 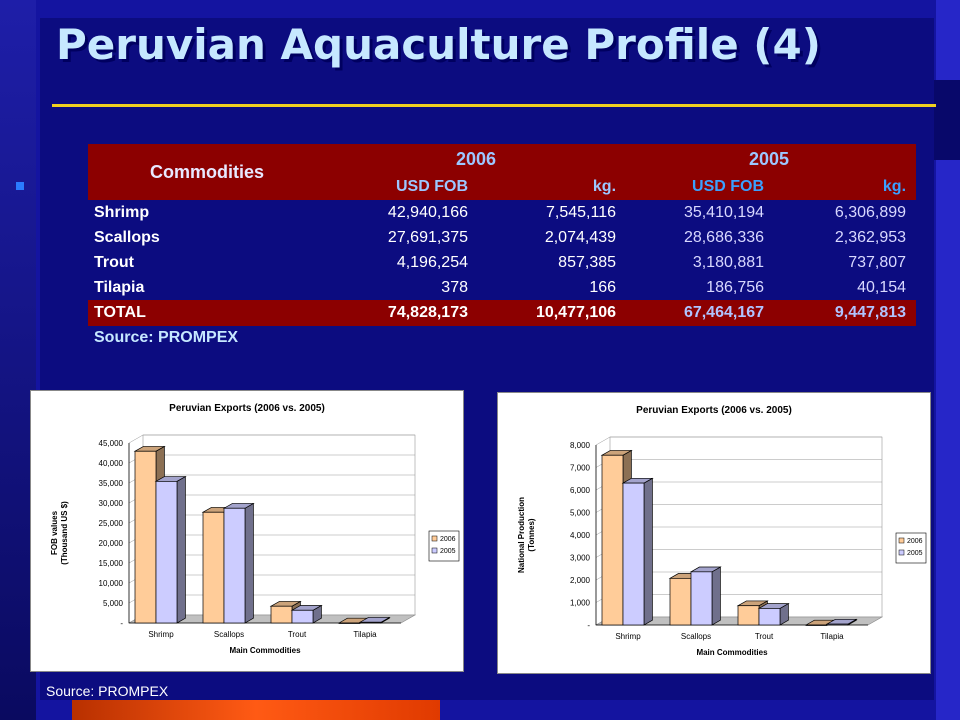 I want to click on table-cell: 40,154, so click(x=882, y=287).